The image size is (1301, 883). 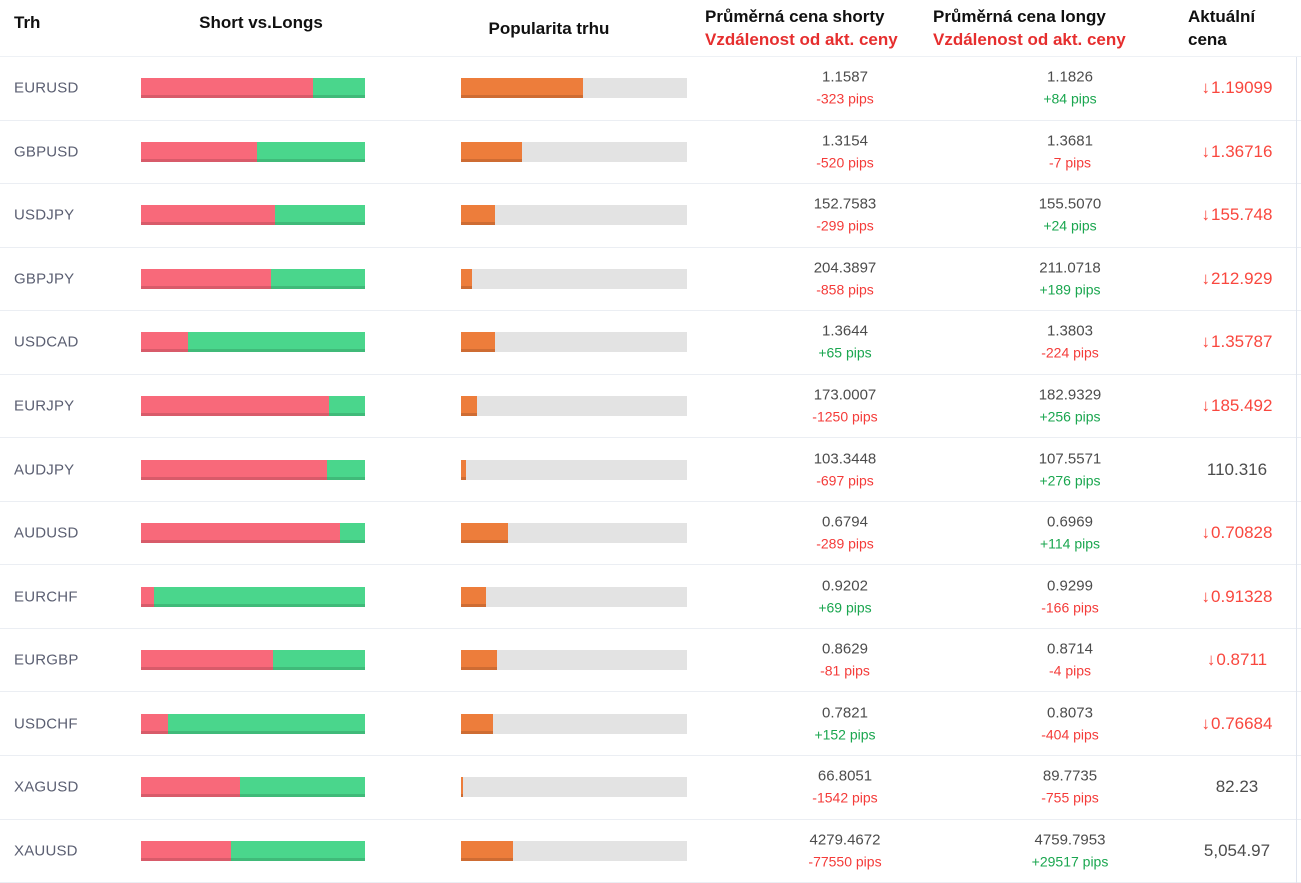 I want to click on avg-short-price-value: 0.9202, so click(x=845, y=586).